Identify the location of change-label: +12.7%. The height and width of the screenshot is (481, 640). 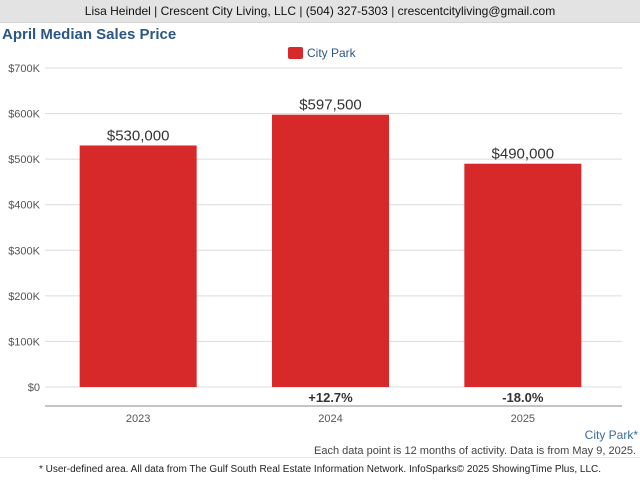
(330, 397).